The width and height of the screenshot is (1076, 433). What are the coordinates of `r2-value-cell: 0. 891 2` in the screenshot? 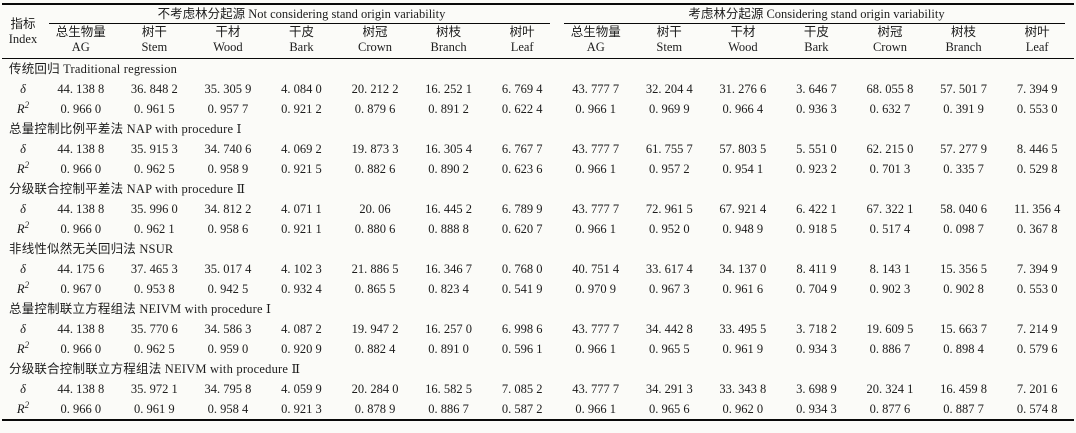 It's located at (448, 109).